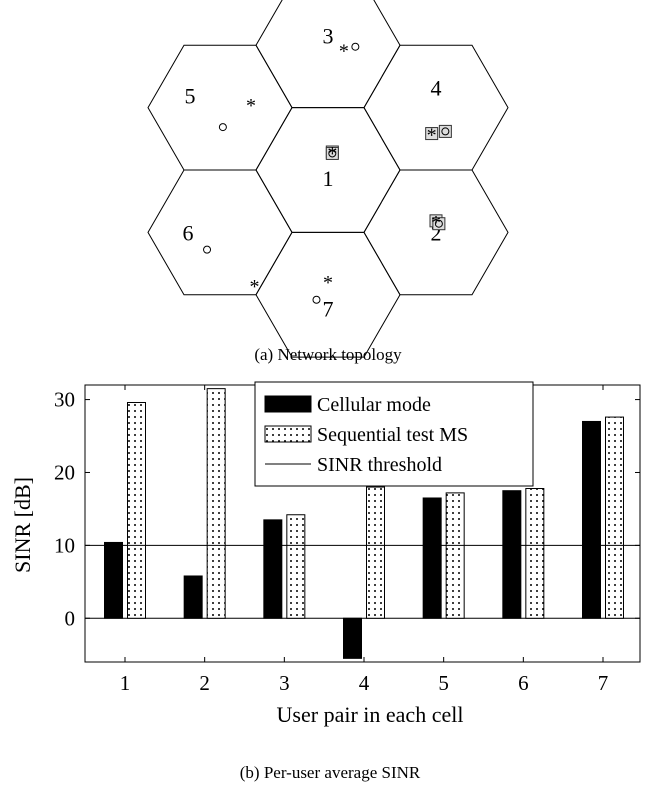 This screenshot has width=650, height=785. Describe the element at coordinates (443, 683) in the screenshot. I see `x-tick-label: 5` at that location.